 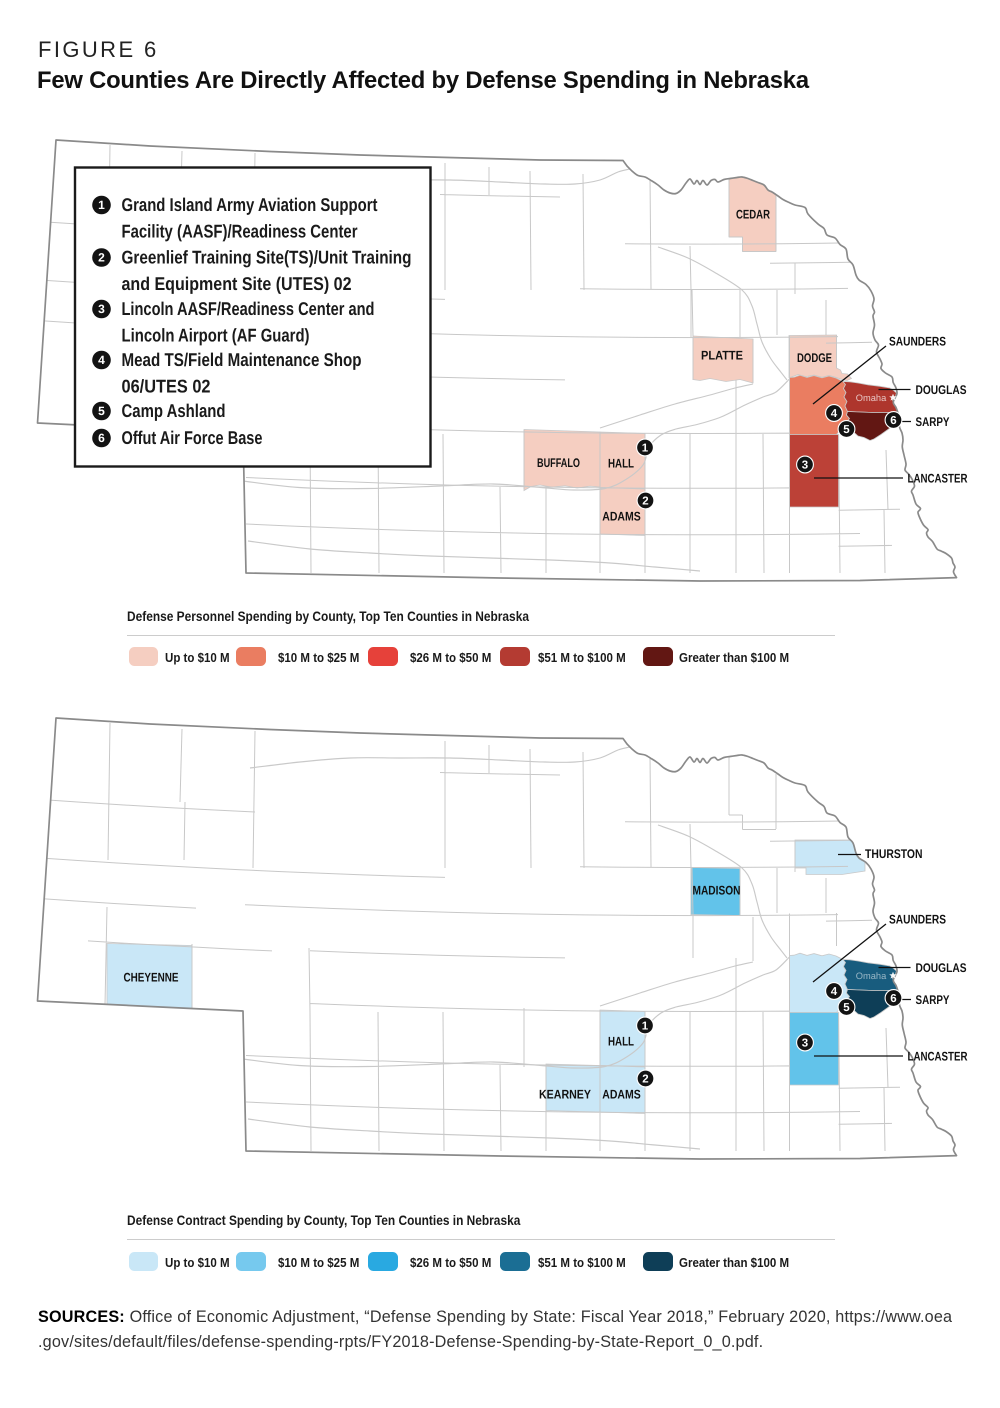 I want to click on svg-text: PLATTE, so click(x=722, y=355).